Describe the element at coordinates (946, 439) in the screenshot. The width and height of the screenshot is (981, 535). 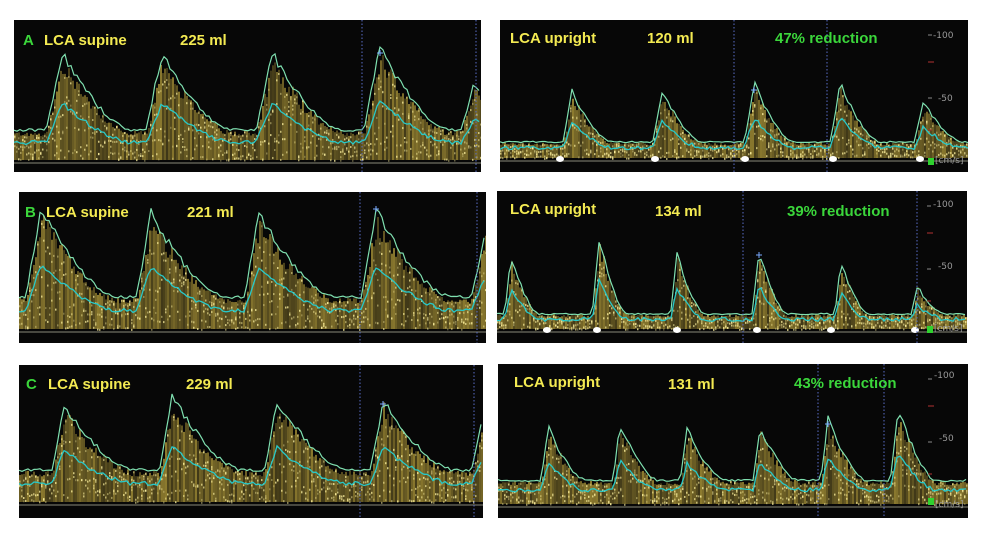
I see `scale-mid-c: -50` at that location.